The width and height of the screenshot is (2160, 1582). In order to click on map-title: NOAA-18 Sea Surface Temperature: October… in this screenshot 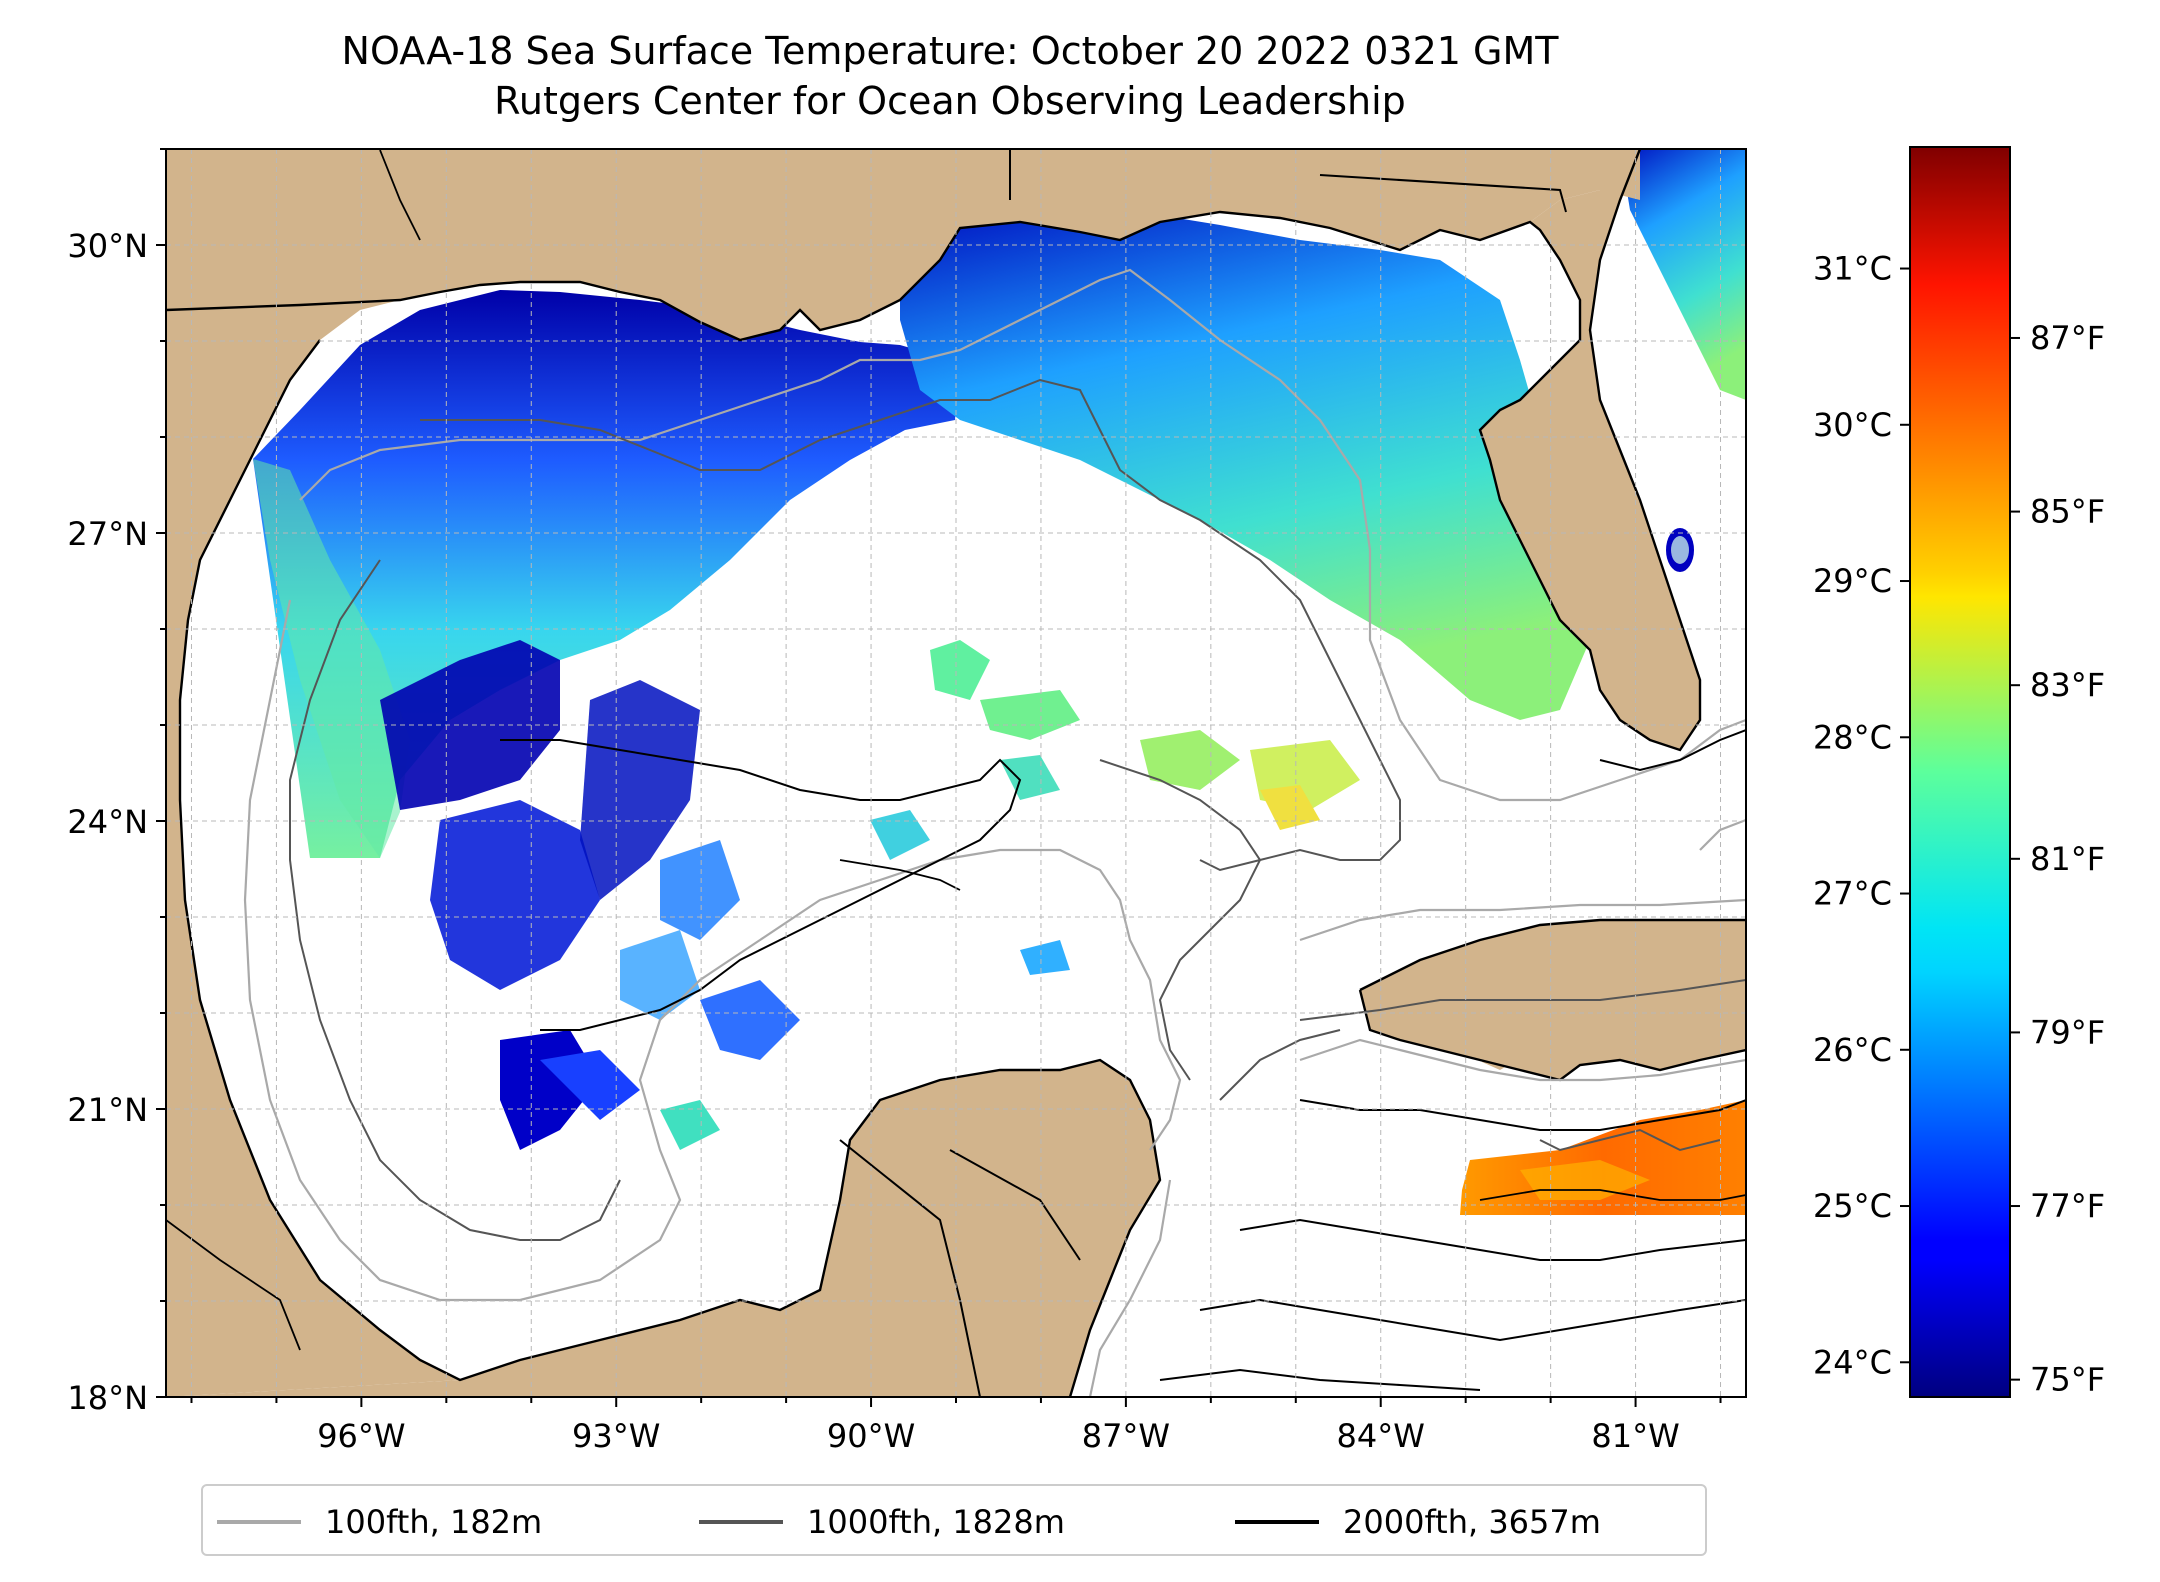, I will do `click(950, 51)`.